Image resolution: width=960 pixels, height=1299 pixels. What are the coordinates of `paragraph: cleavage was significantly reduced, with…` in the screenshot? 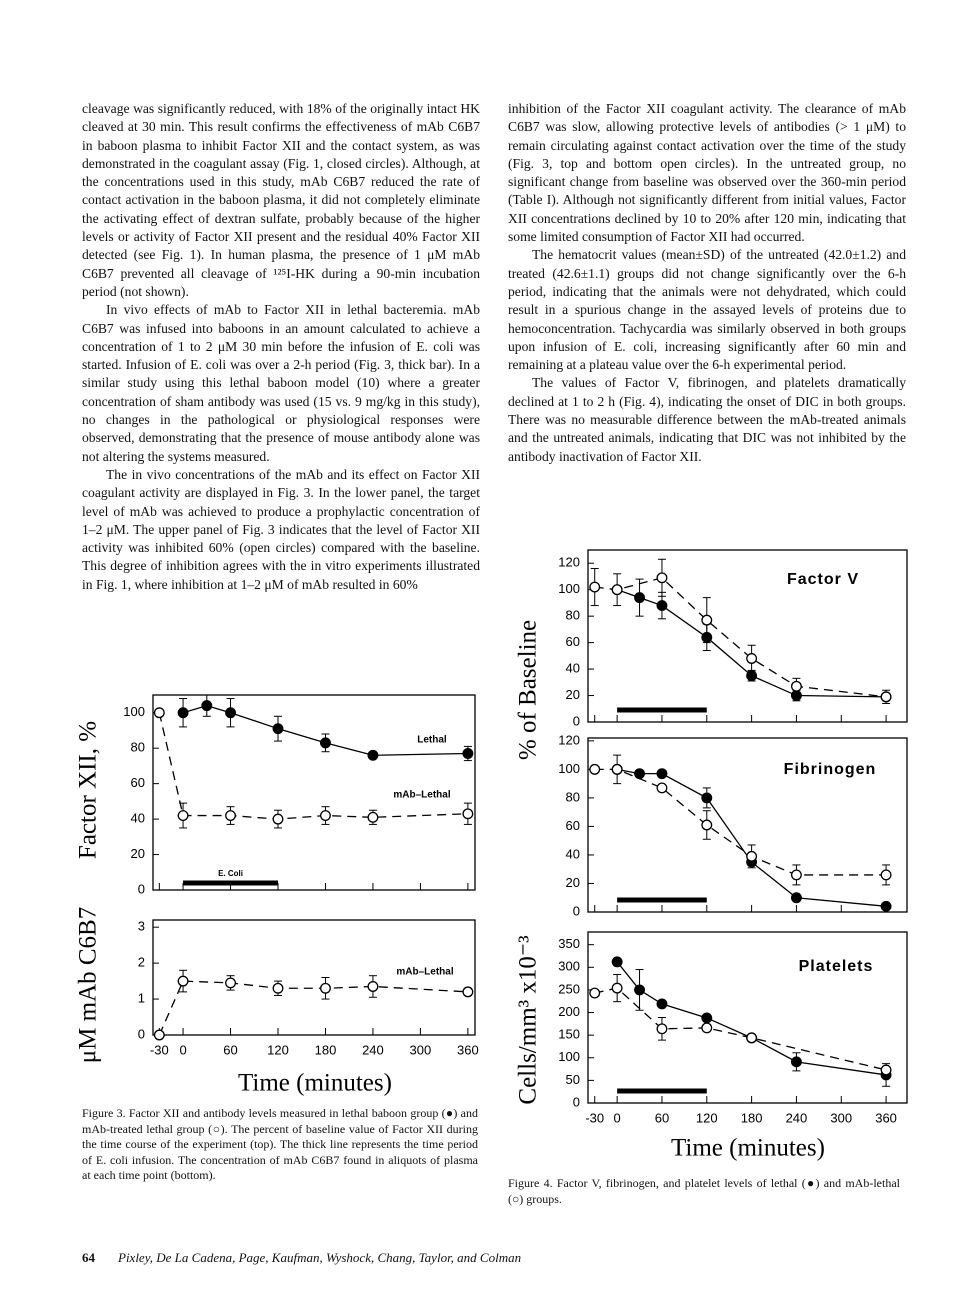 It's located at (281, 200).